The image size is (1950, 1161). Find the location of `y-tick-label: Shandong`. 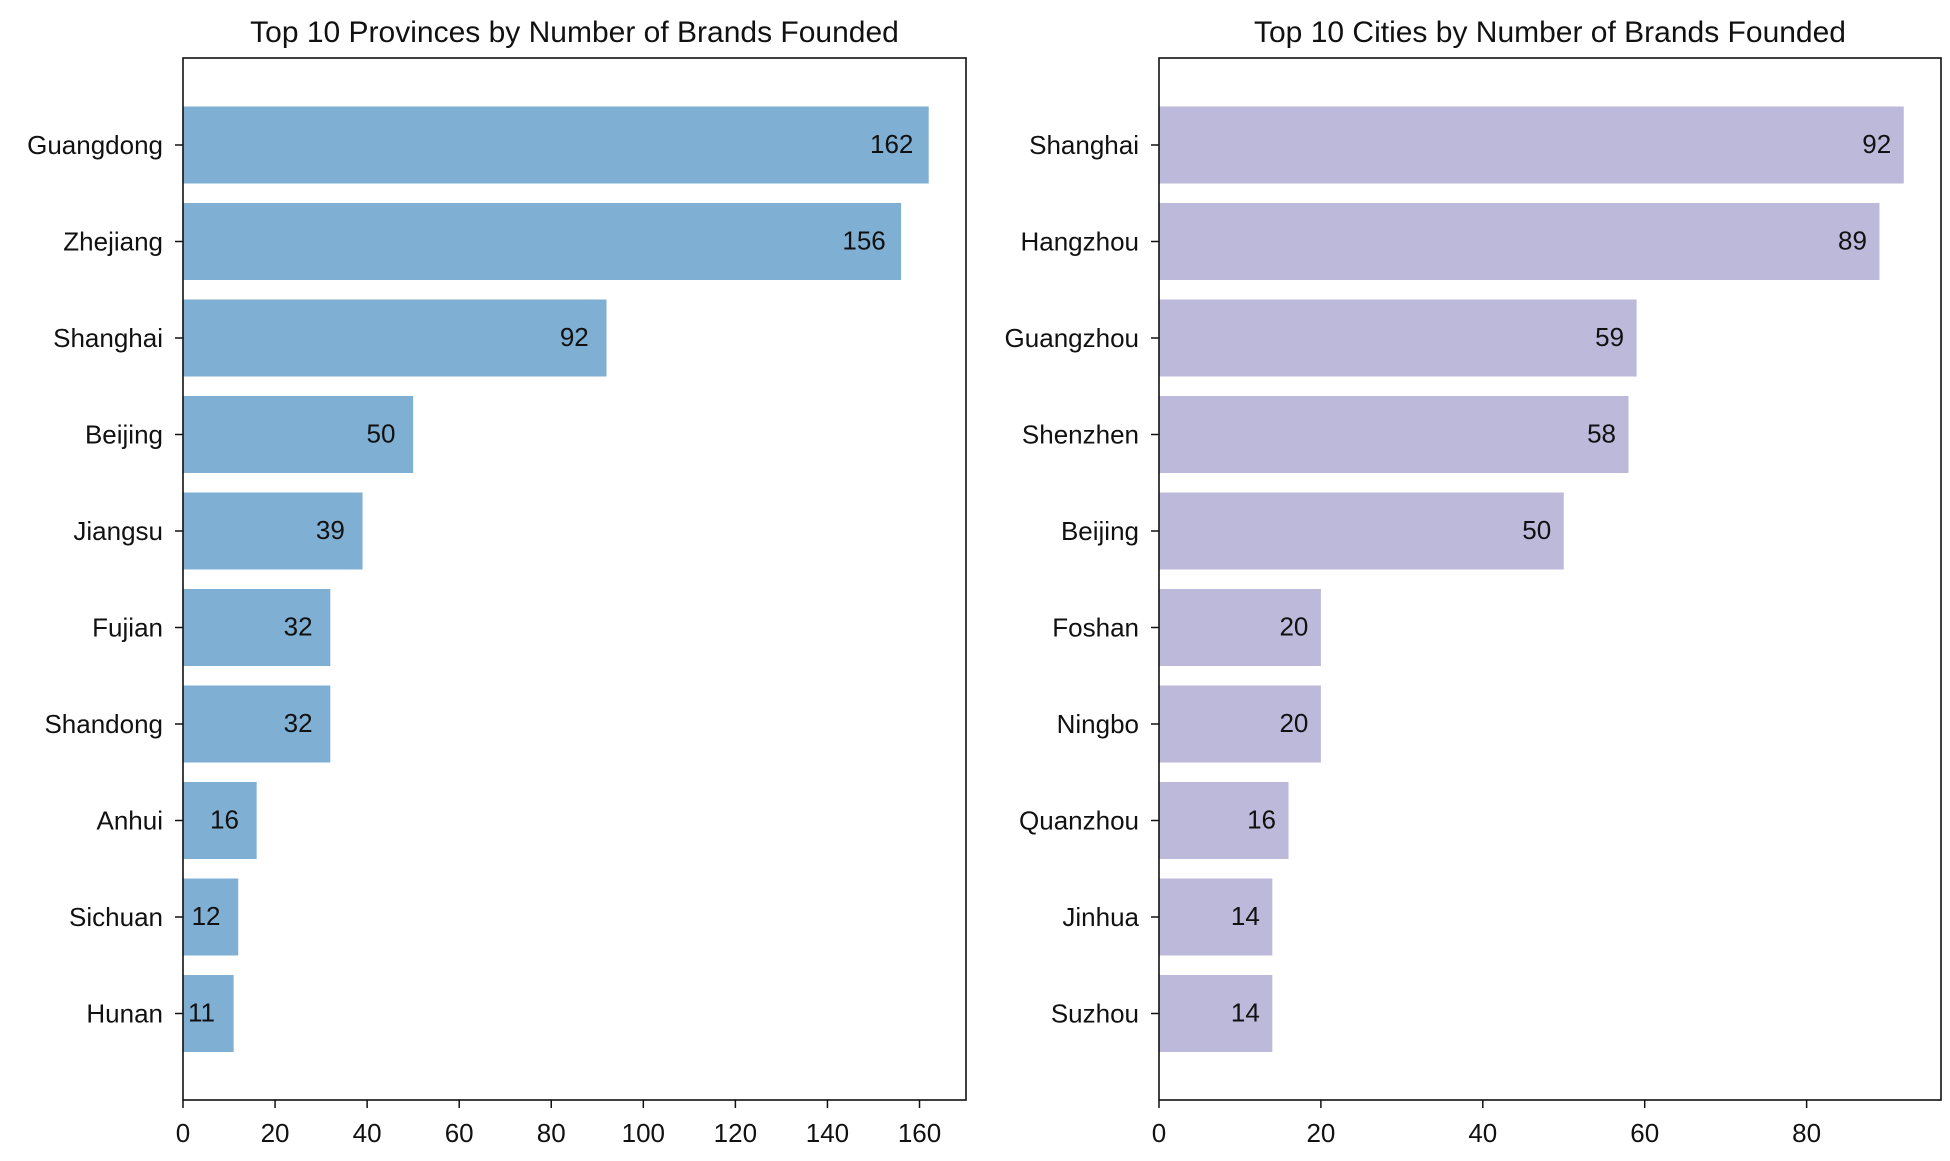

y-tick-label: Shandong is located at coordinates (103, 724).